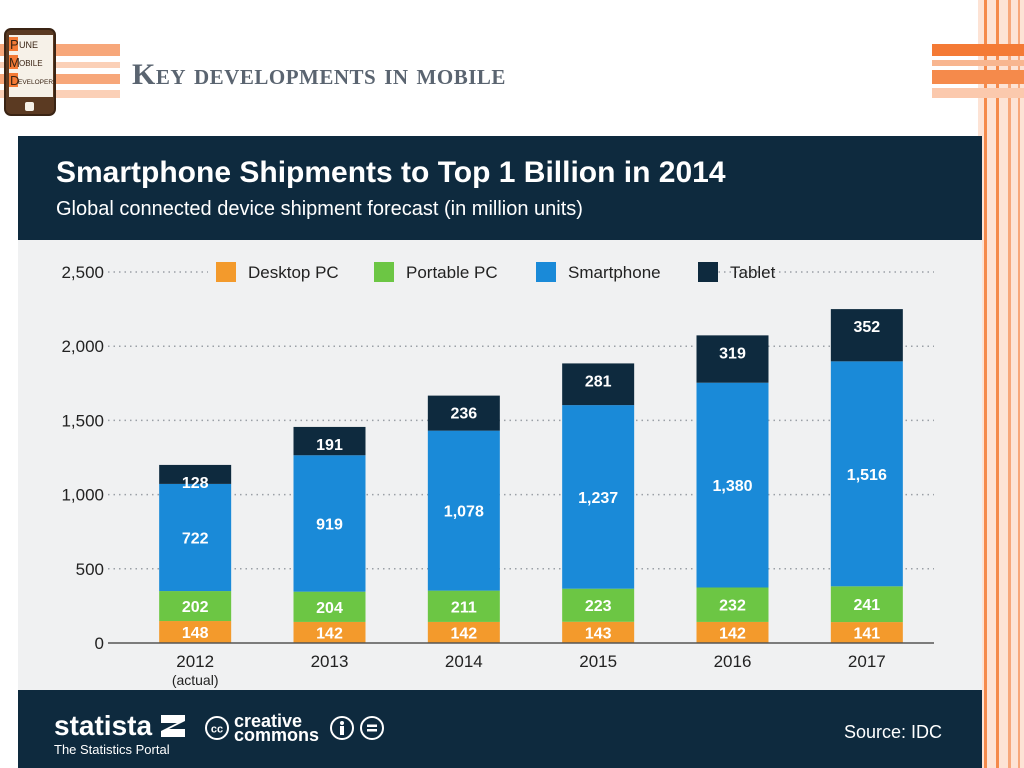  I want to click on data-label: 232, so click(732, 606).